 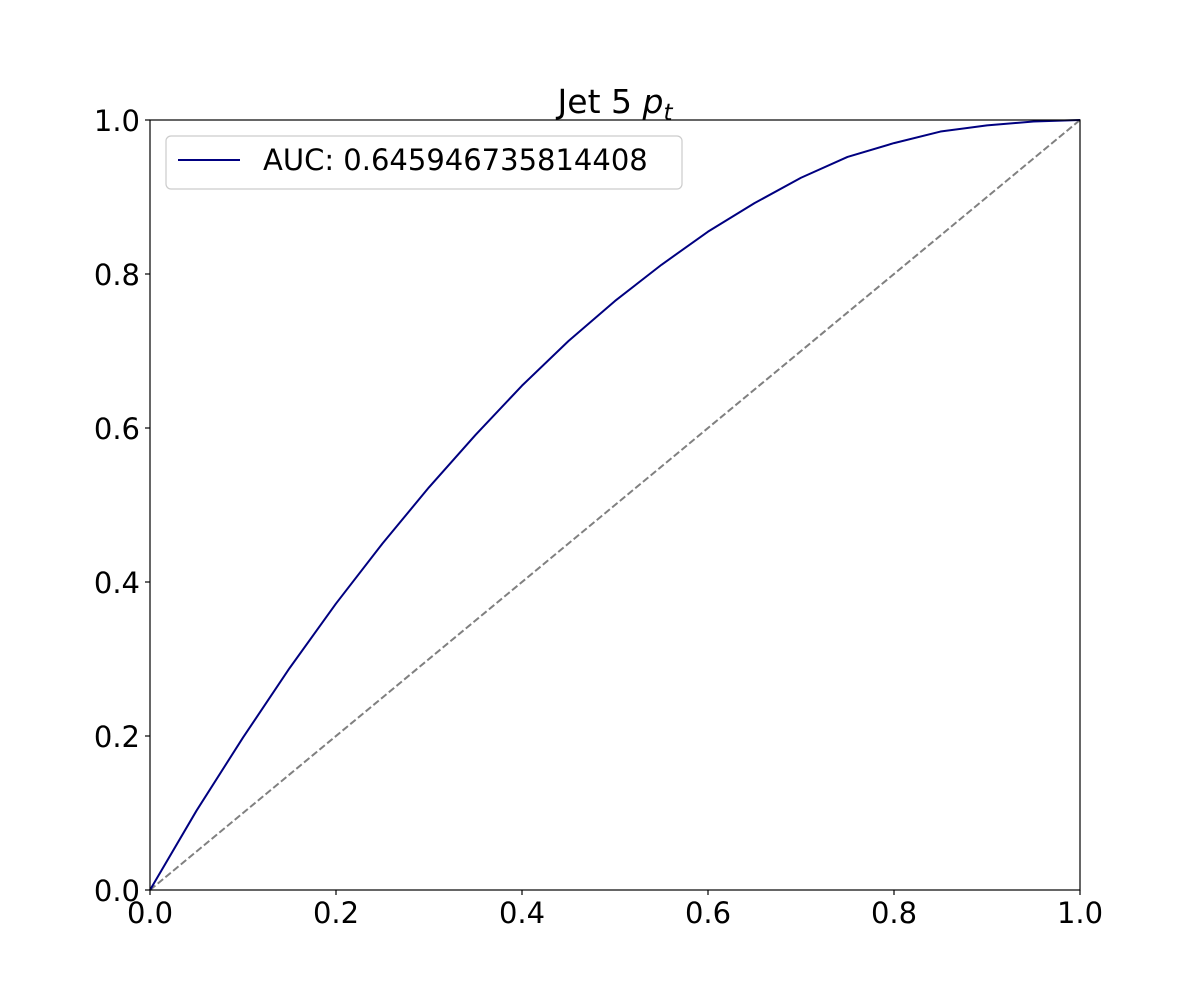 I want to click on y-tick-label: 0.2, so click(x=117, y=737).